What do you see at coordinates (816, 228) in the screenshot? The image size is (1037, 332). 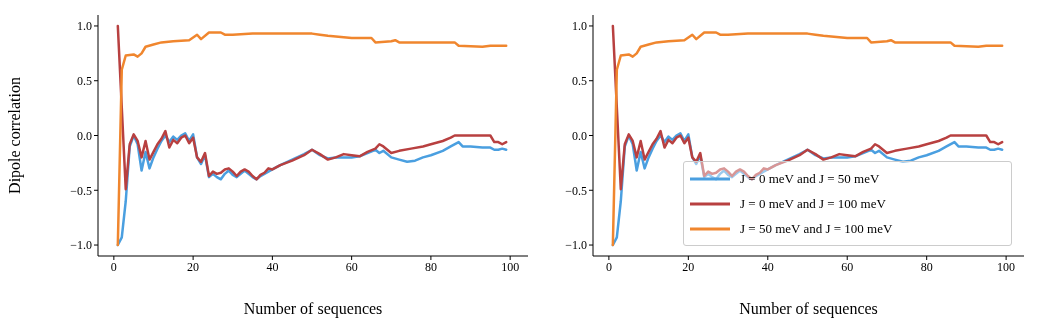 I see `legend-label: J = 50 meV and J = 100 meV` at bounding box center [816, 228].